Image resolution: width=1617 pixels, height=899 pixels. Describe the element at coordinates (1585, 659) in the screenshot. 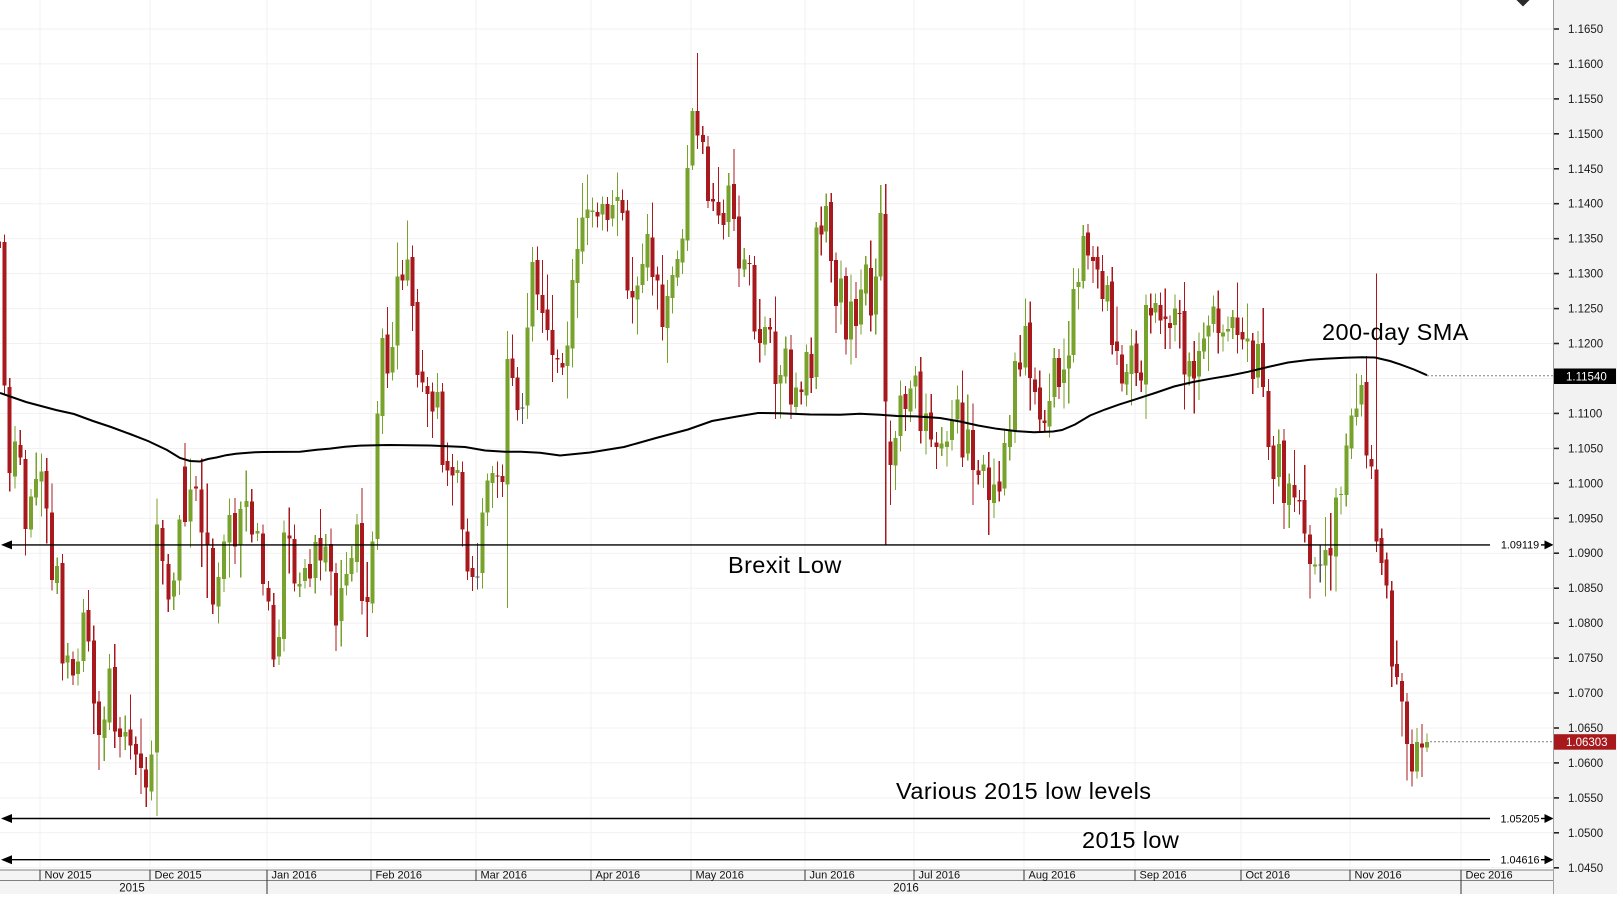

I see `svg-text: 1.0750` at that location.